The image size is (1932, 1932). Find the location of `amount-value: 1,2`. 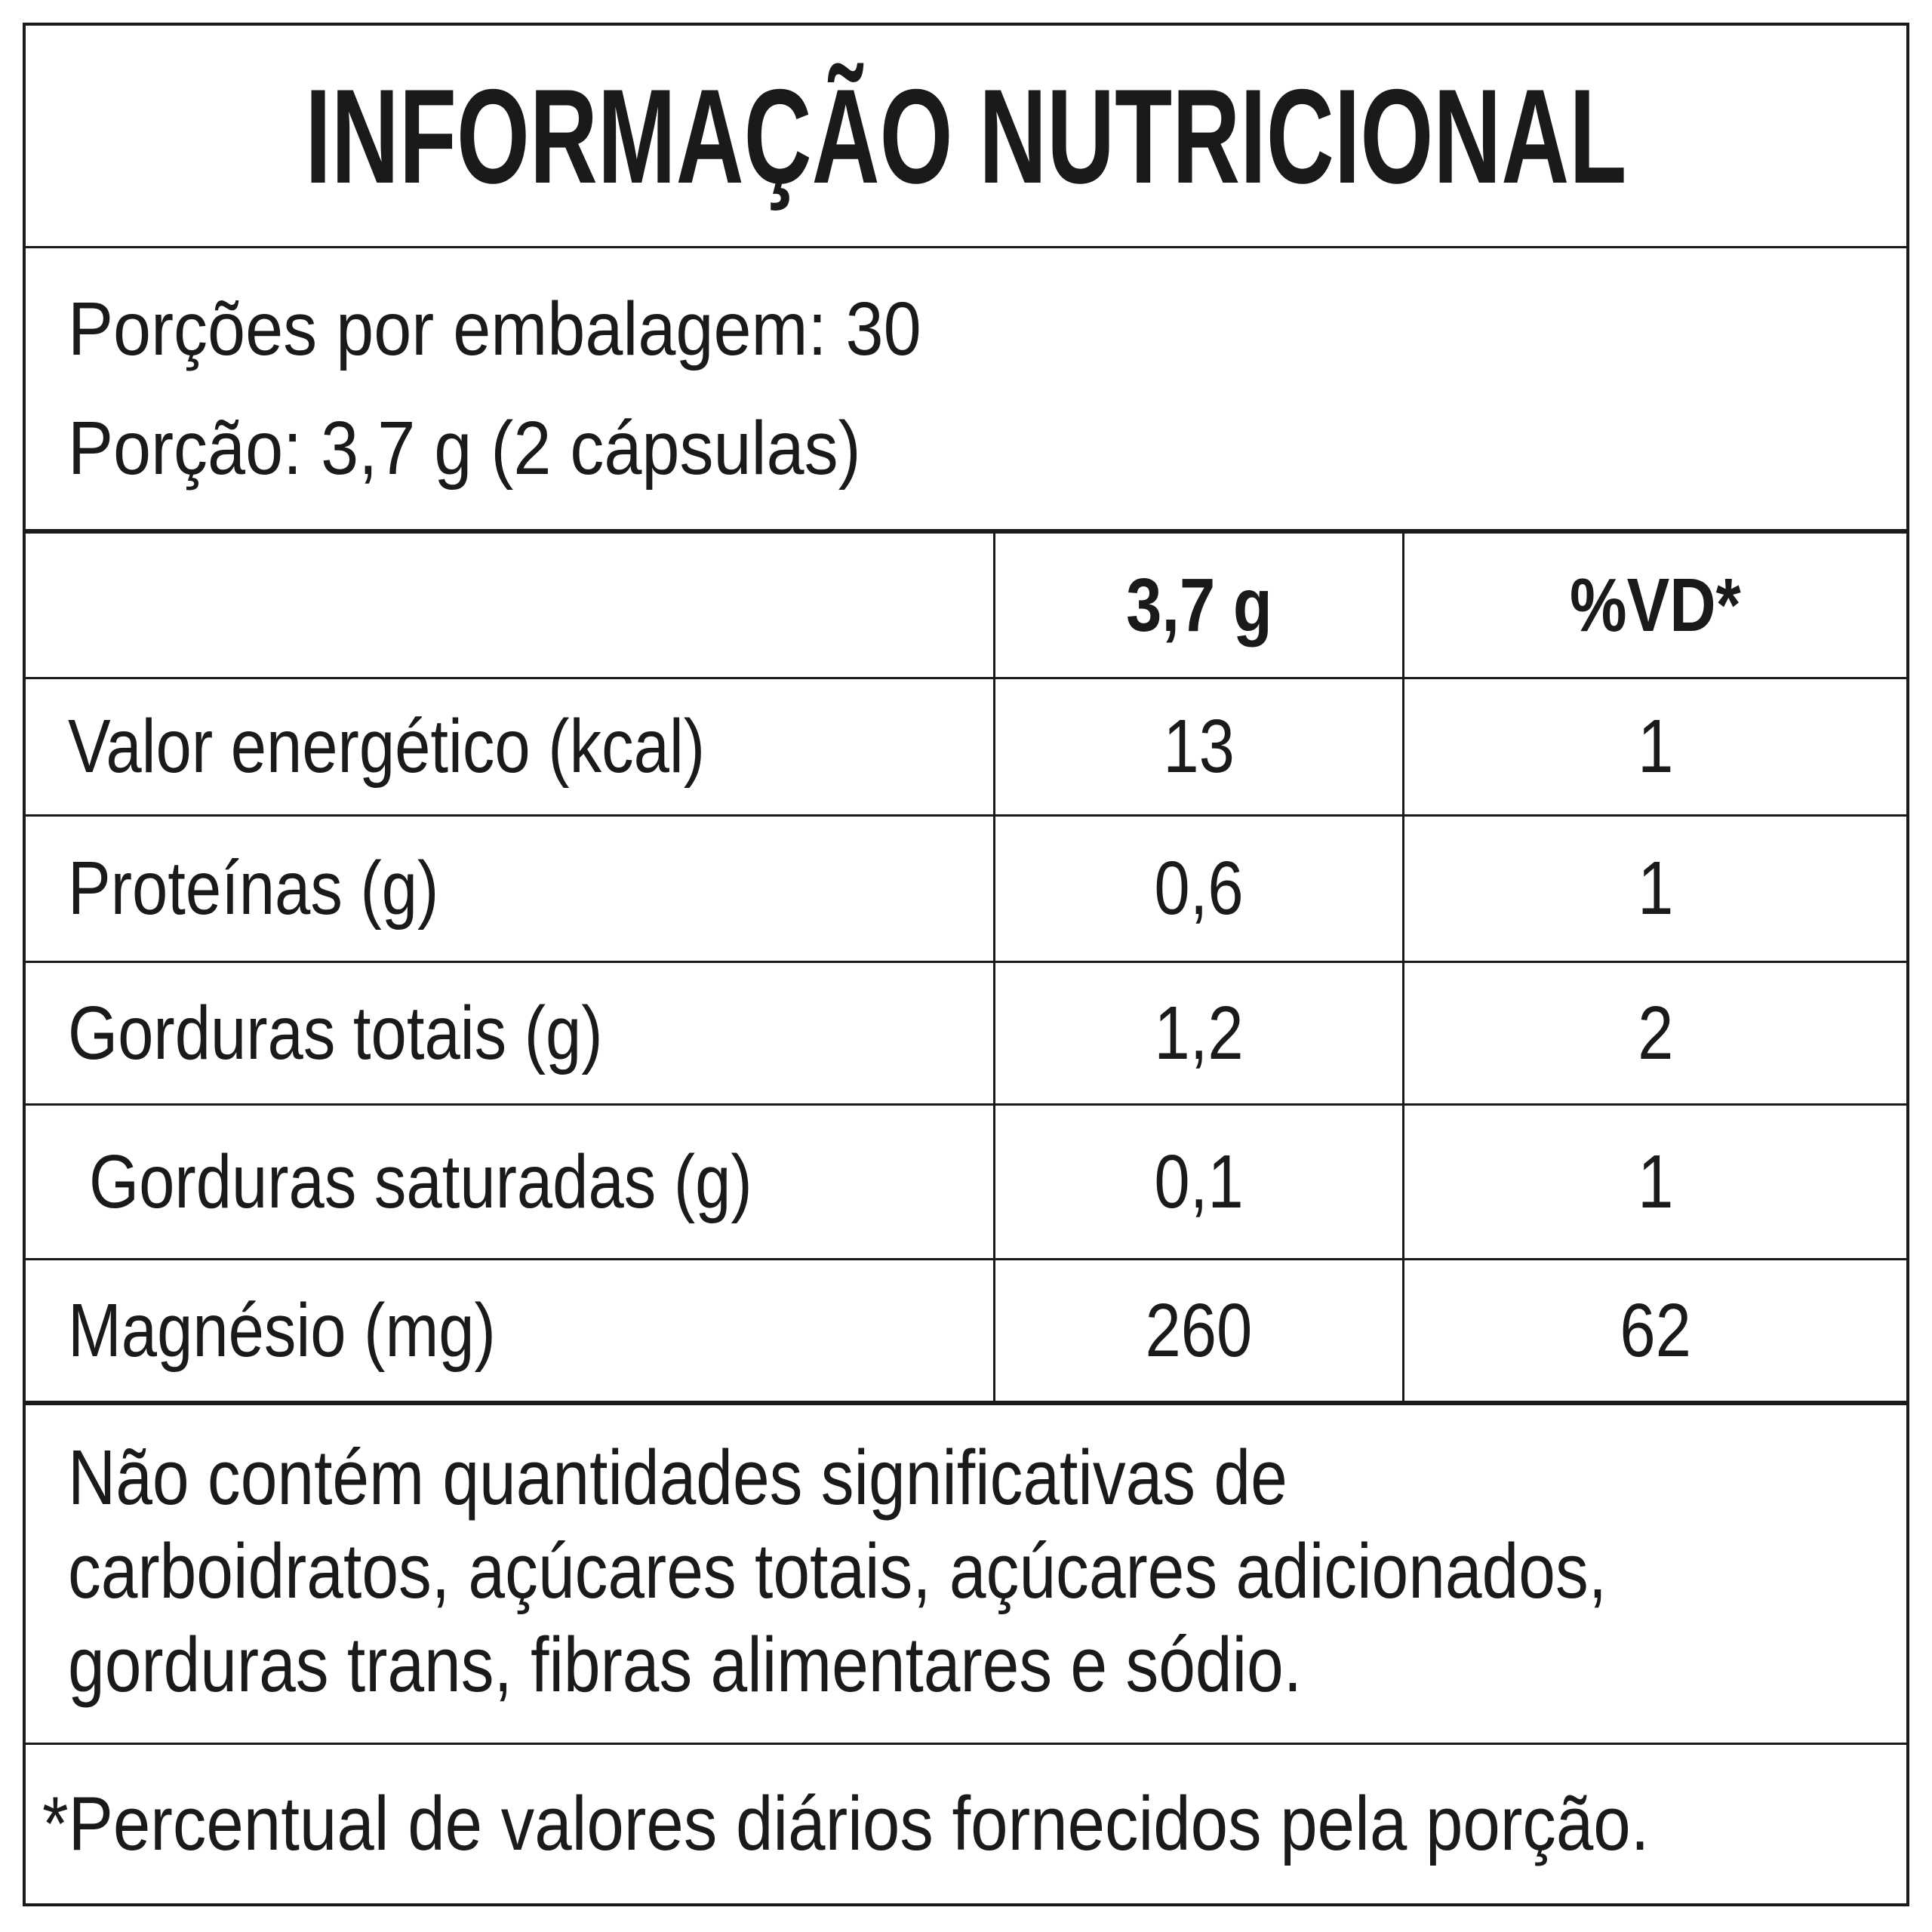

amount-value: 1,2 is located at coordinates (1197, 1032).